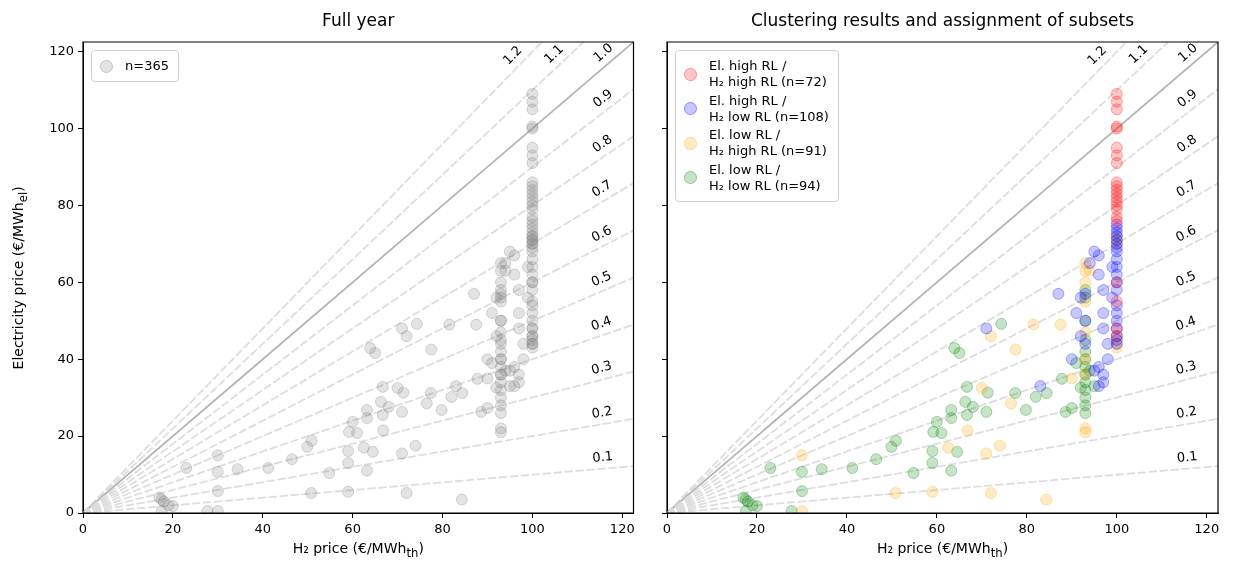 This screenshot has width=1247, height=573. What do you see at coordinates (65, 281) in the screenshot?
I see `y-tick-label: 60` at bounding box center [65, 281].